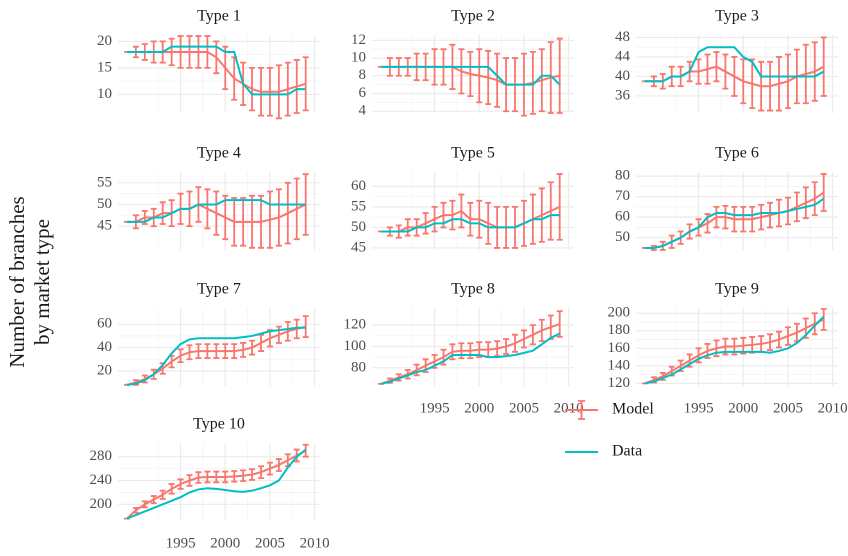 The image size is (848, 556). Describe the element at coordinates (17, 281) in the screenshot. I see `y-axis-label: Number of branches` at that location.